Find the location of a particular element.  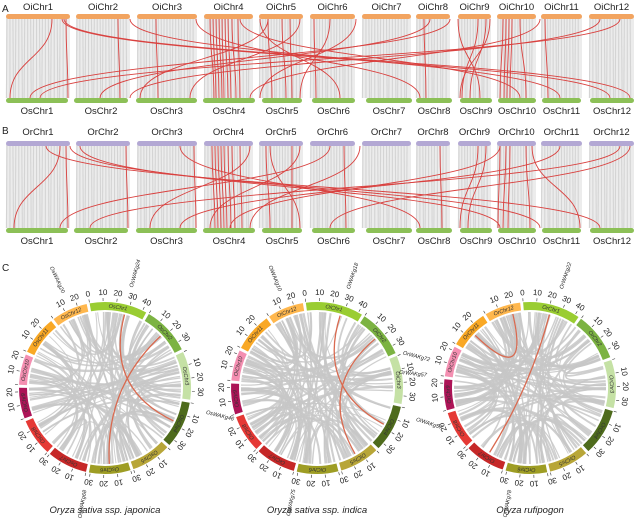

bottom-chromosome-label: OsChr4 is located at coordinates (229, 111).